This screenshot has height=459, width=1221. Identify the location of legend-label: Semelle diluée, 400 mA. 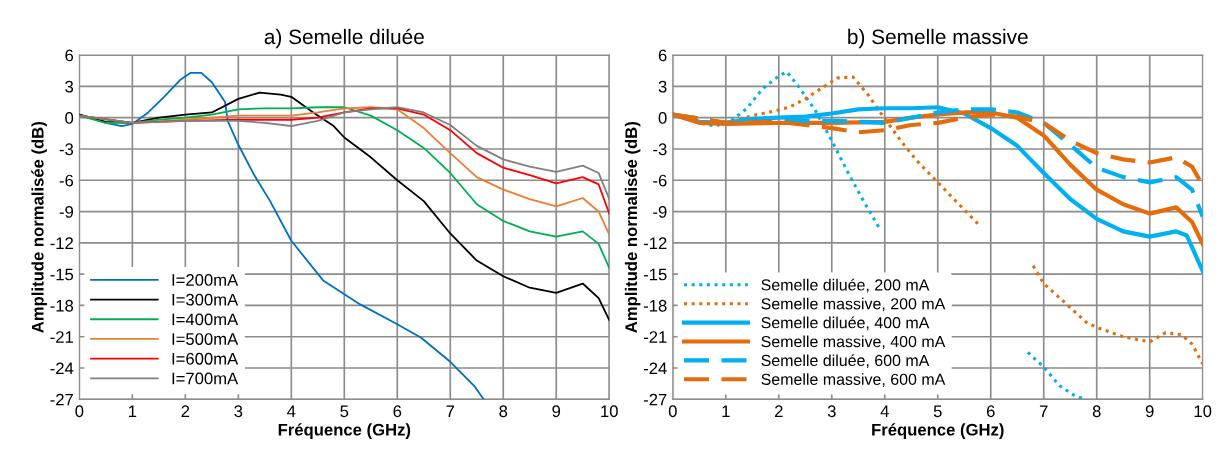
(845, 323).